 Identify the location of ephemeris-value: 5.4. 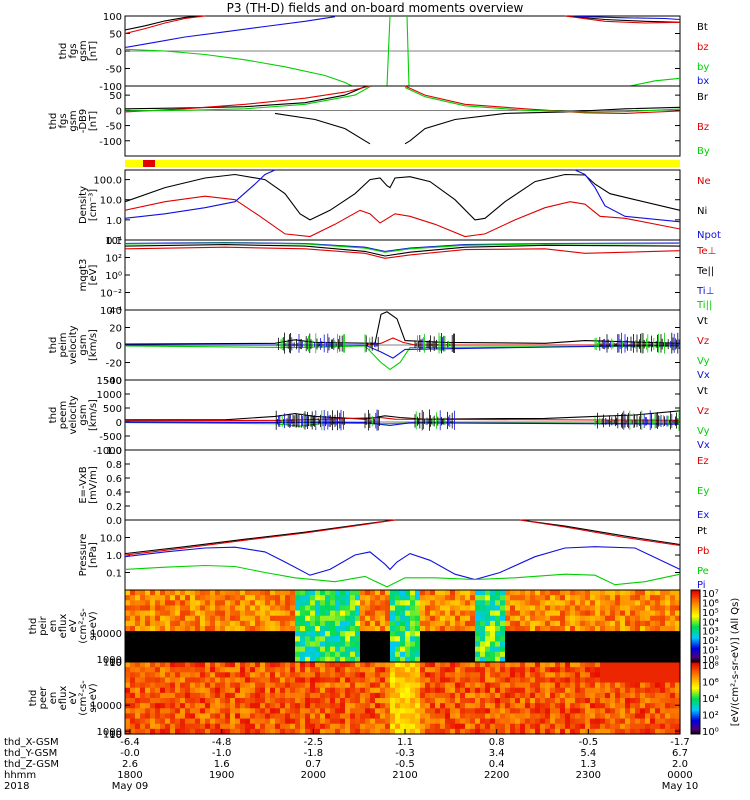
(588, 753).